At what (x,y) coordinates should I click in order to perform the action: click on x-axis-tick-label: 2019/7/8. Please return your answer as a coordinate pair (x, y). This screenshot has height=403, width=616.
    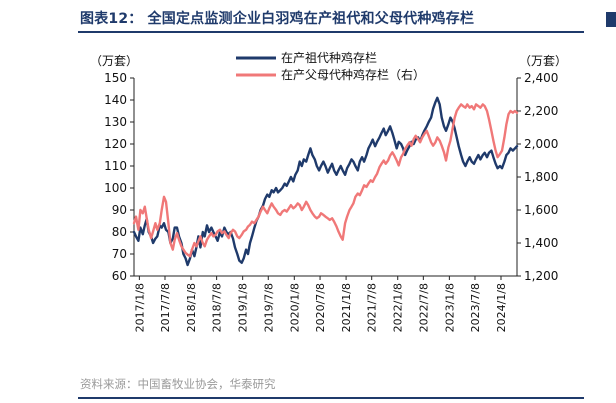
    Looking at the image, I should click on (268, 307).